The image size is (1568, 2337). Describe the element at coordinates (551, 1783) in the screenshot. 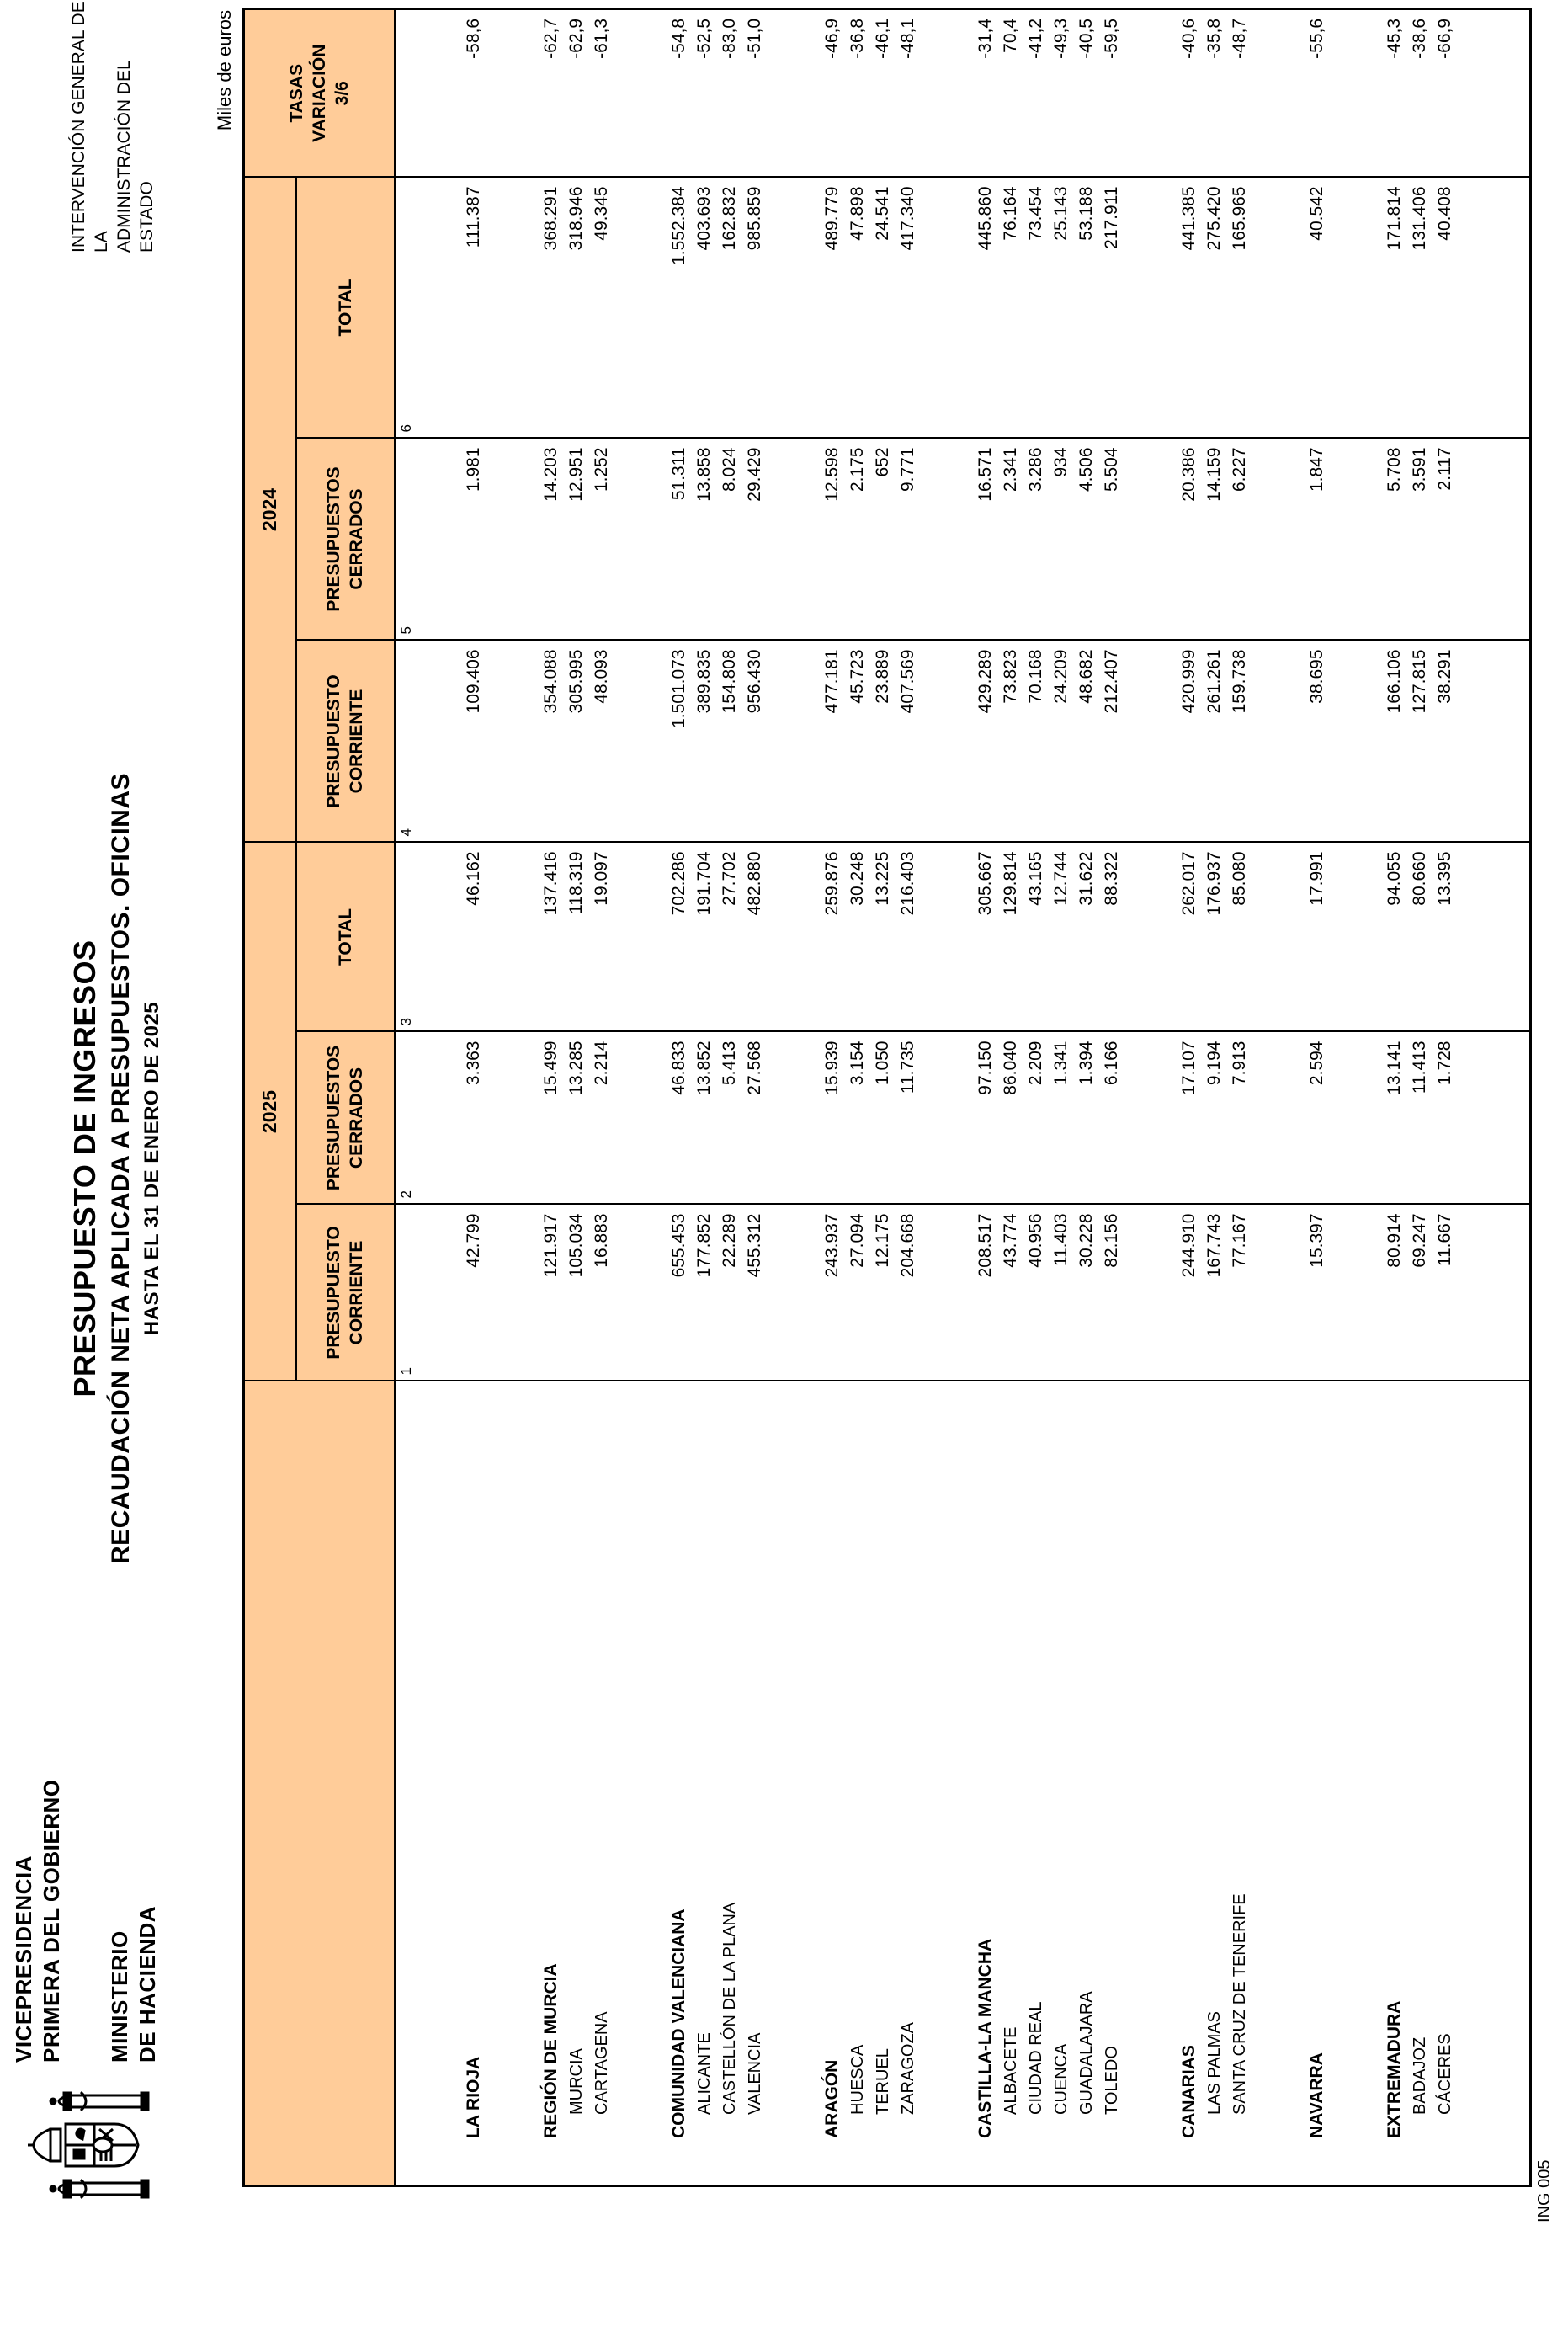

I see `row-label: REGIÓN DE MURCIA` at that location.